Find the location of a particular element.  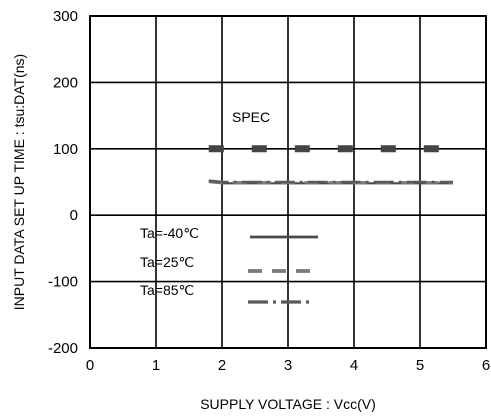

x-tick-label-4: 4 is located at coordinates (354, 365).